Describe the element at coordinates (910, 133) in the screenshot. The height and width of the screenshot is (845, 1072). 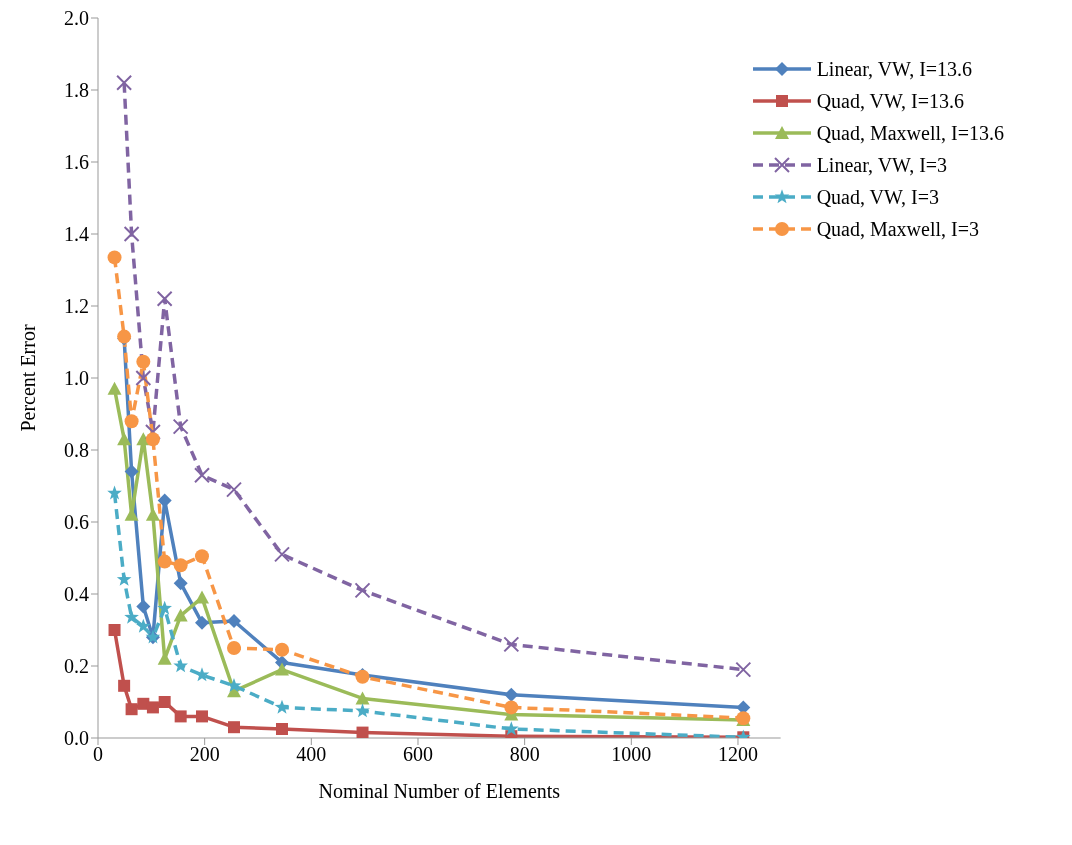
I see `legend-label: Quad, Maxwell, I=13.6` at that location.